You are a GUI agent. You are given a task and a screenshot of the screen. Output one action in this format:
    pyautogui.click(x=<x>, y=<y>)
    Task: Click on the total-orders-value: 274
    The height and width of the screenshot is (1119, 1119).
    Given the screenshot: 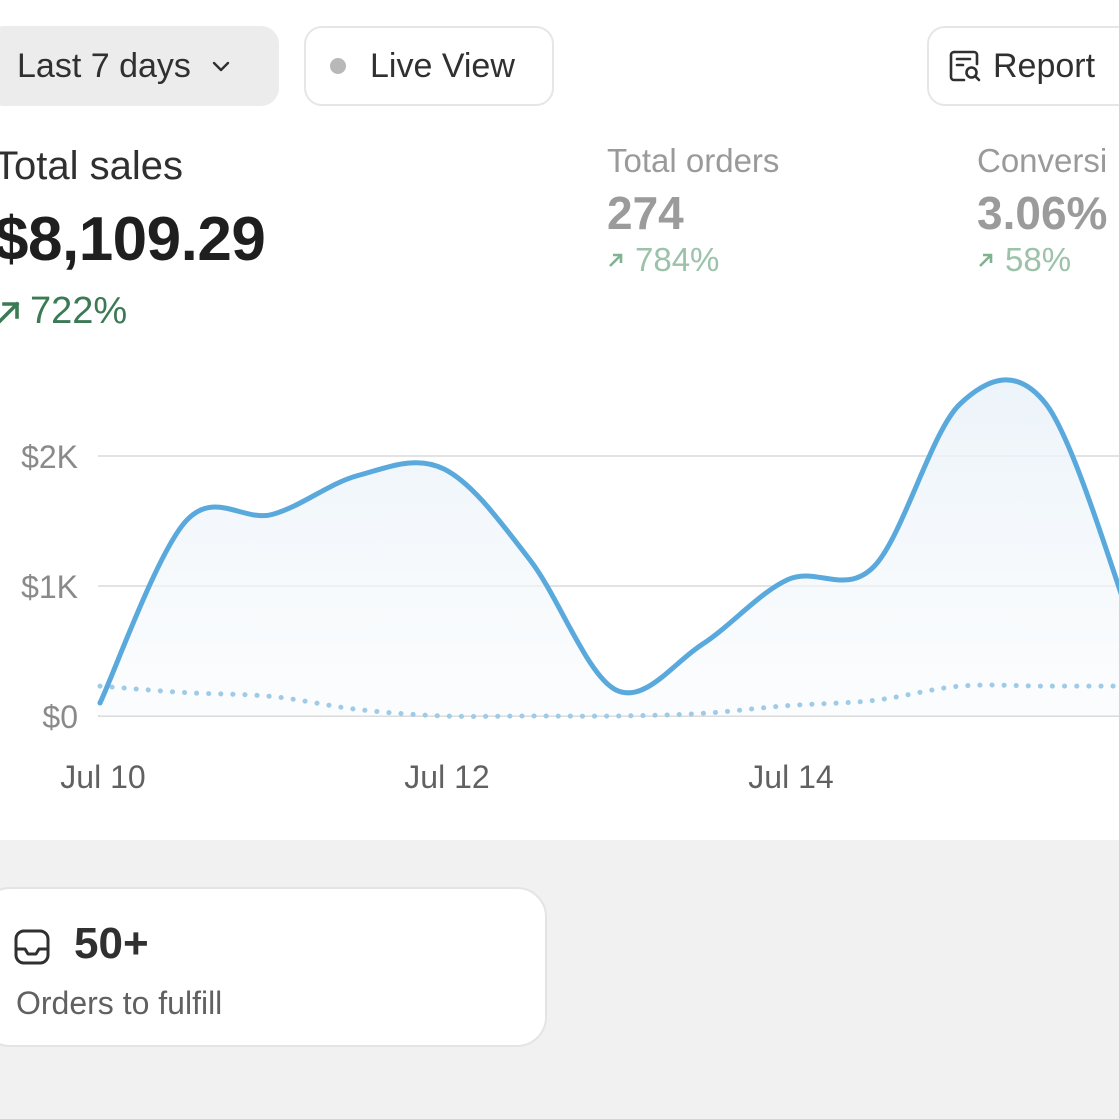 What is the action you would take?
    pyautogui.click(x=645, y=213)
    